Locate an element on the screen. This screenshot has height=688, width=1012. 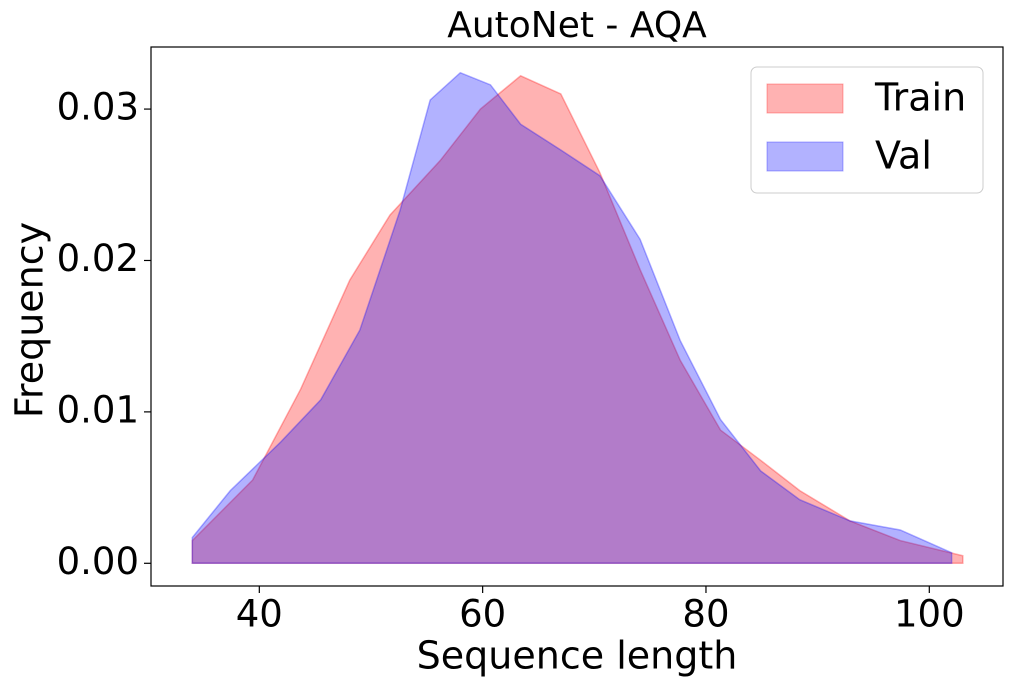
y-tick-label: 0.01 is located at coordinates (98, 409).